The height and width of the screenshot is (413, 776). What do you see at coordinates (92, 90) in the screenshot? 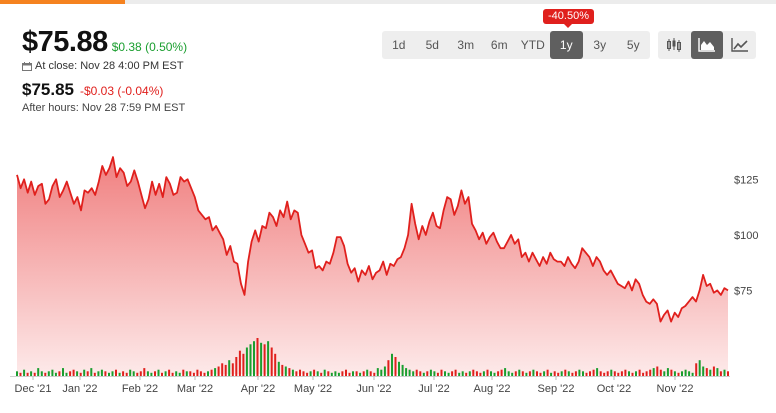
I see `after-hours-row: $75.85 -$0.03 (-0.04%)` at bounding box center [92, 90].